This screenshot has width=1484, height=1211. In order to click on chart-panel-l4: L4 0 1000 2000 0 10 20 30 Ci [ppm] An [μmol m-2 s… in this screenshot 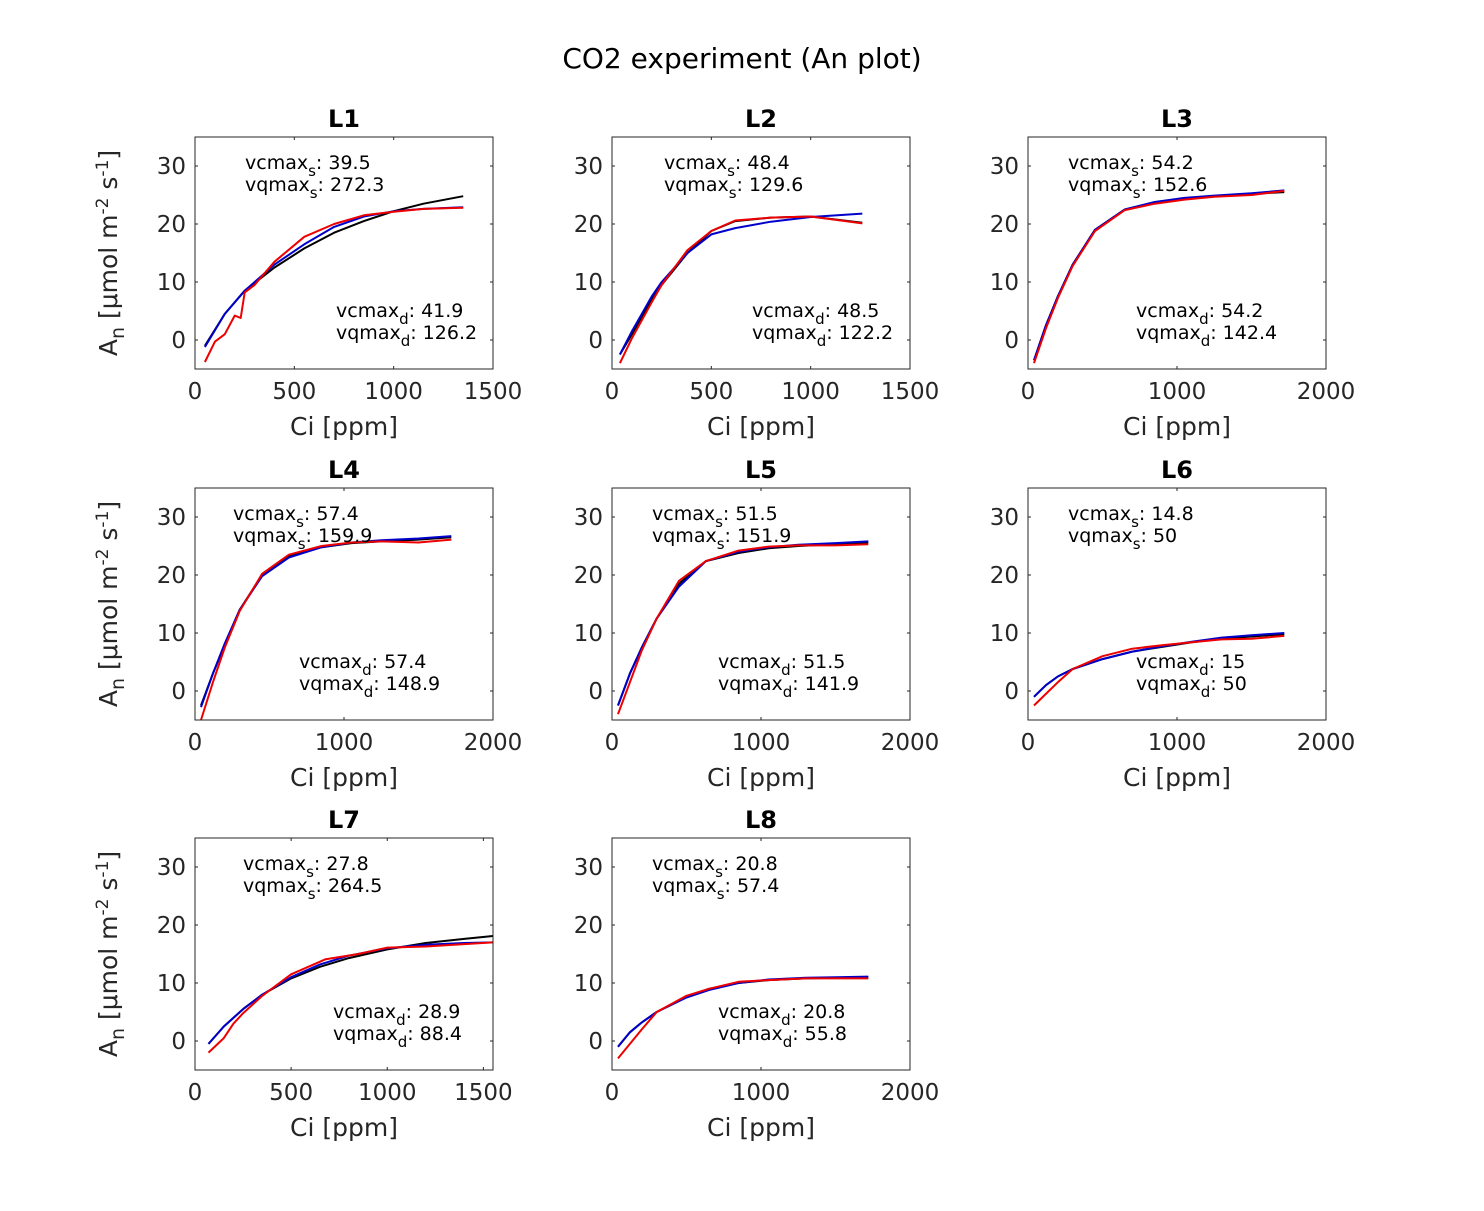, I will do `click(307, 624)`.